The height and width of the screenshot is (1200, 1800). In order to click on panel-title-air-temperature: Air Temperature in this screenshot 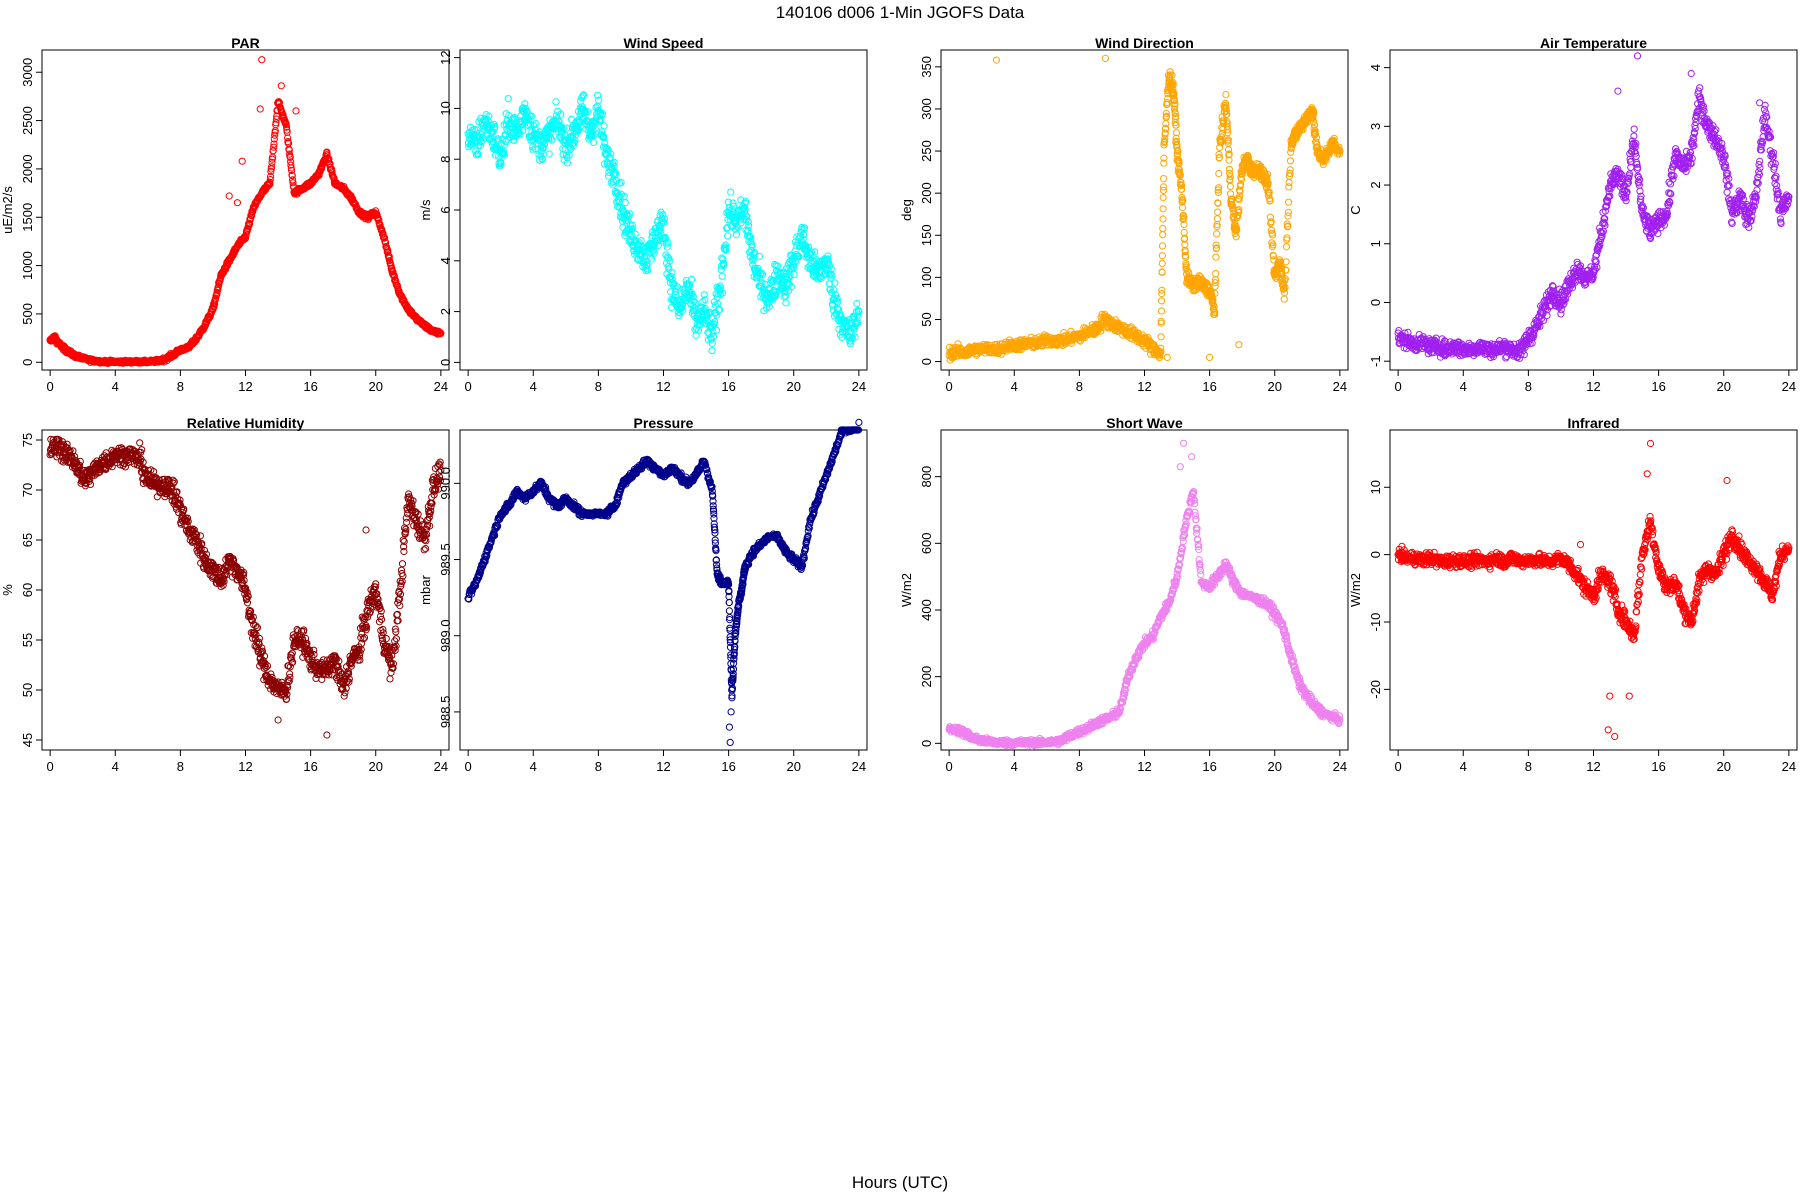, I will do `click(1593, 43)`.